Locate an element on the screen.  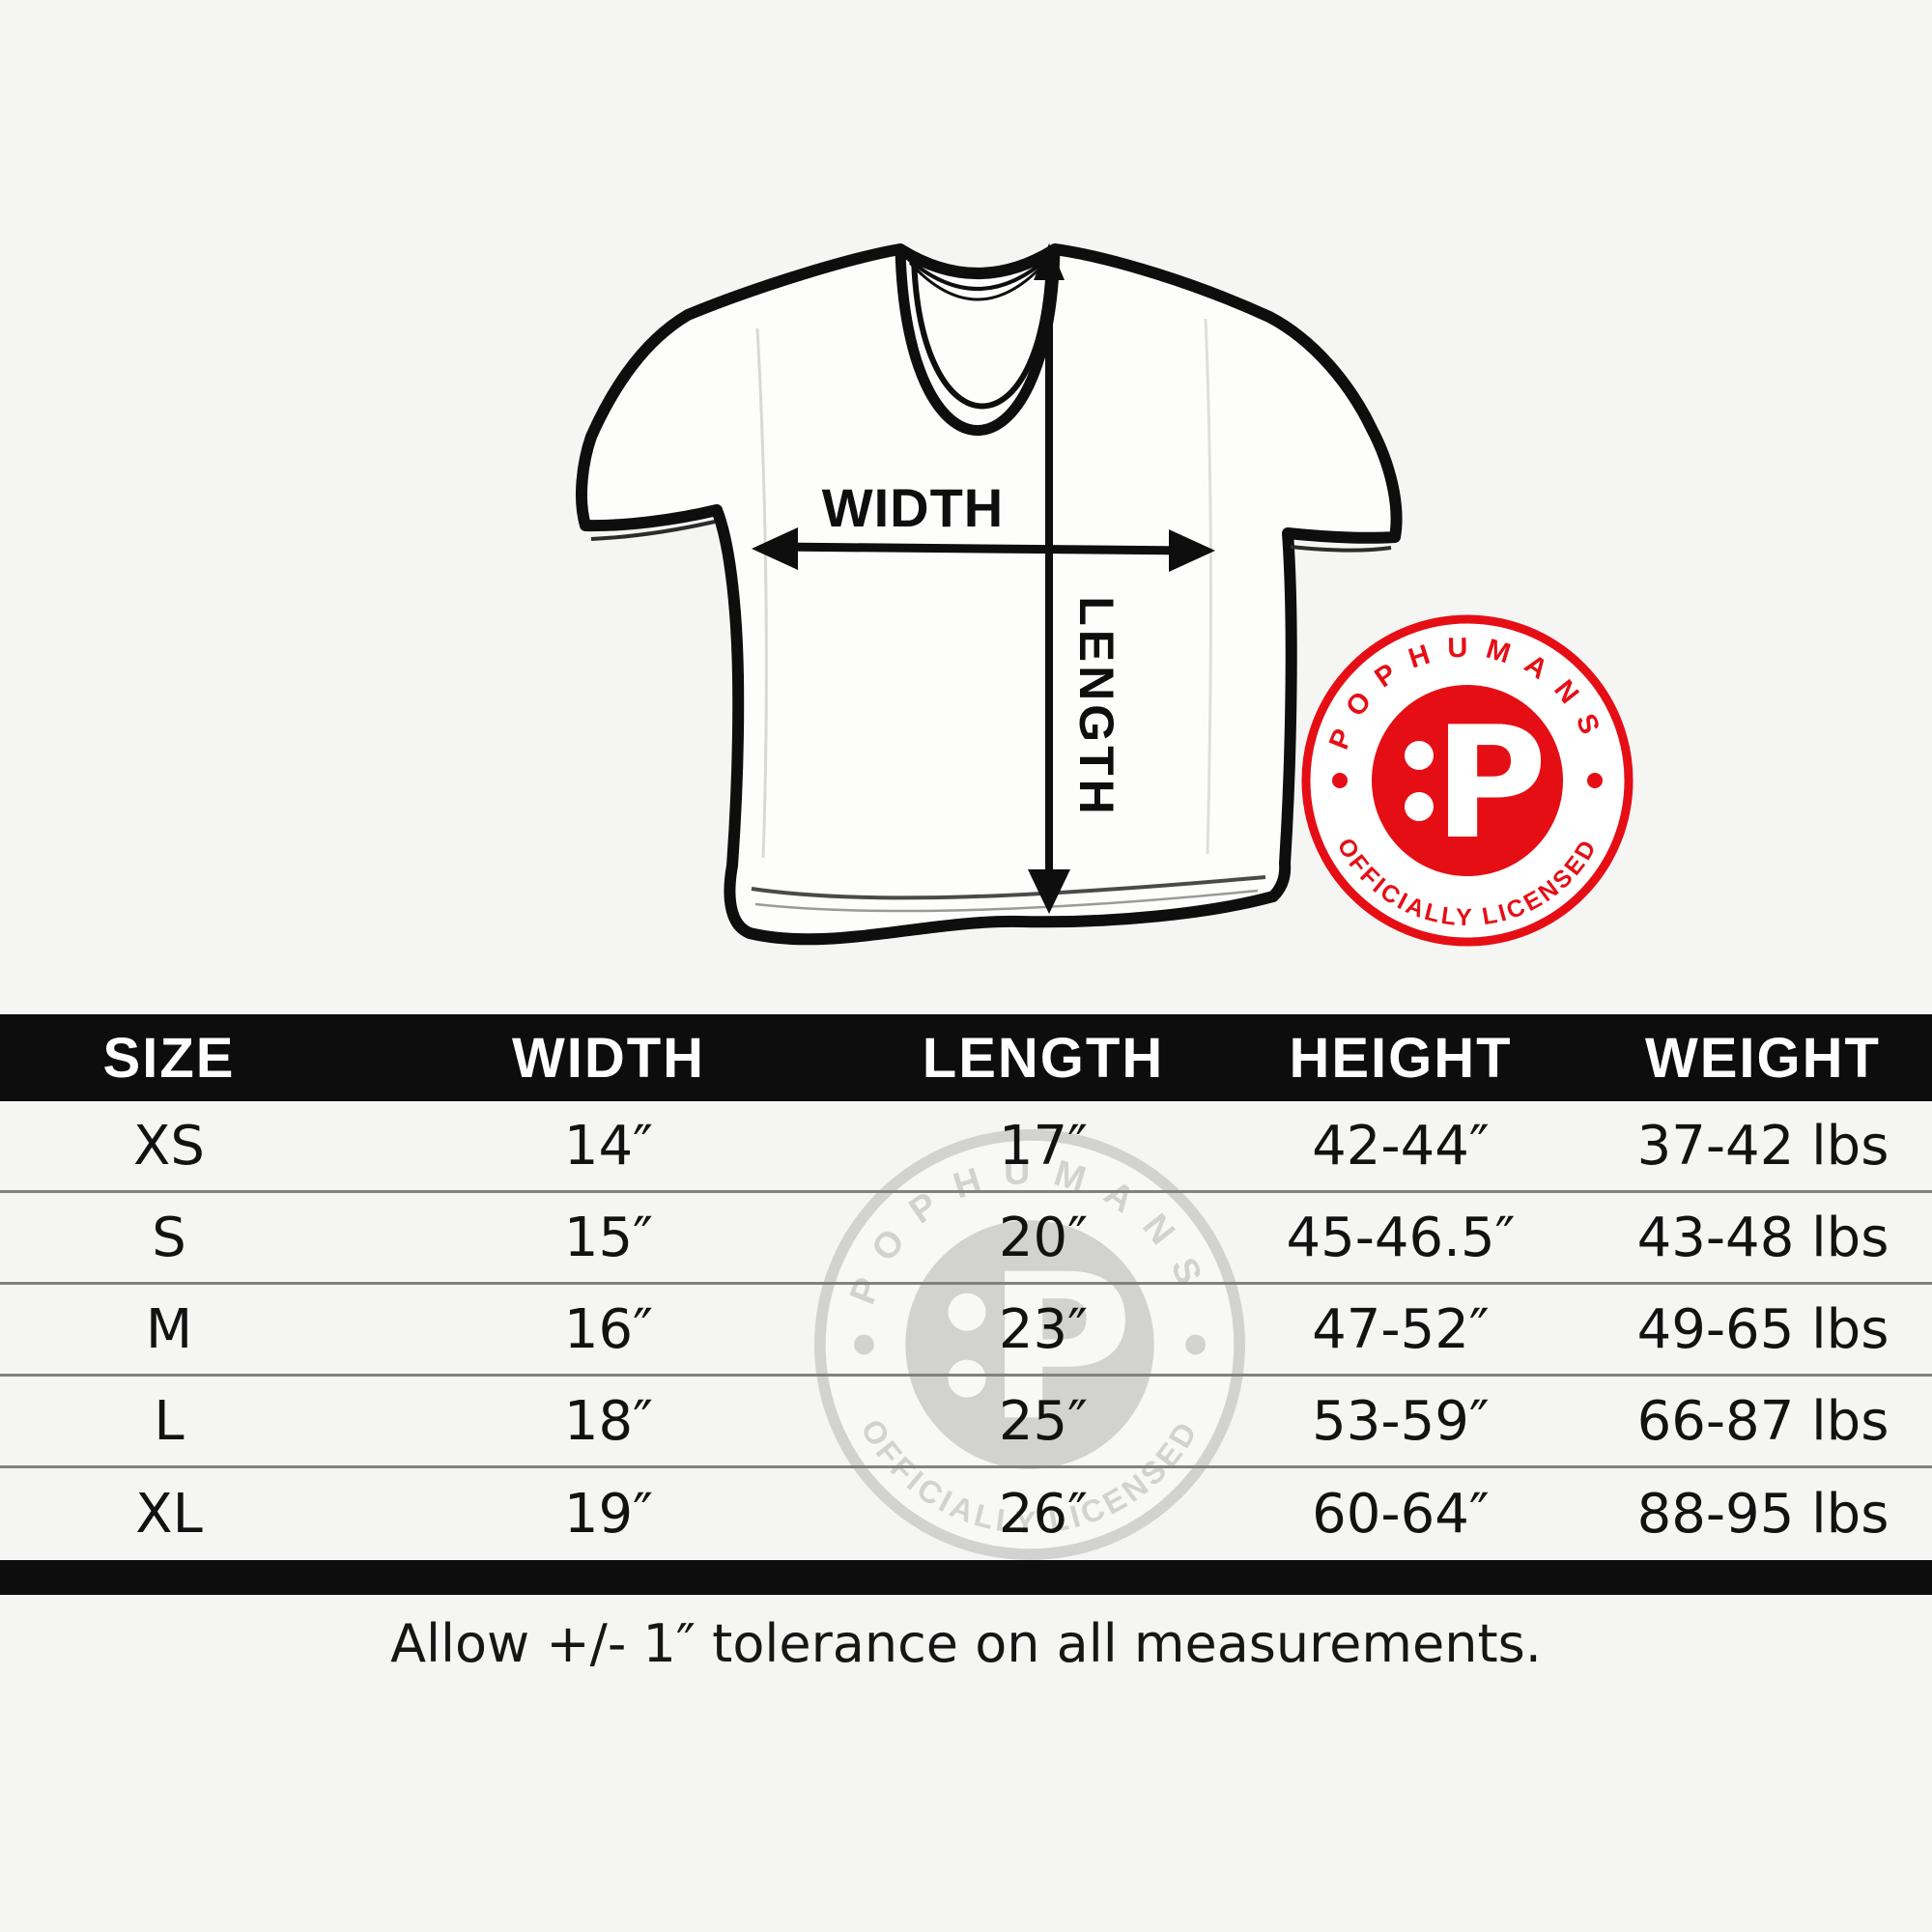
pophumans-badge: POPHUMANS OFFICIALLY LICENSED P is located at coordinates (1467, 780).